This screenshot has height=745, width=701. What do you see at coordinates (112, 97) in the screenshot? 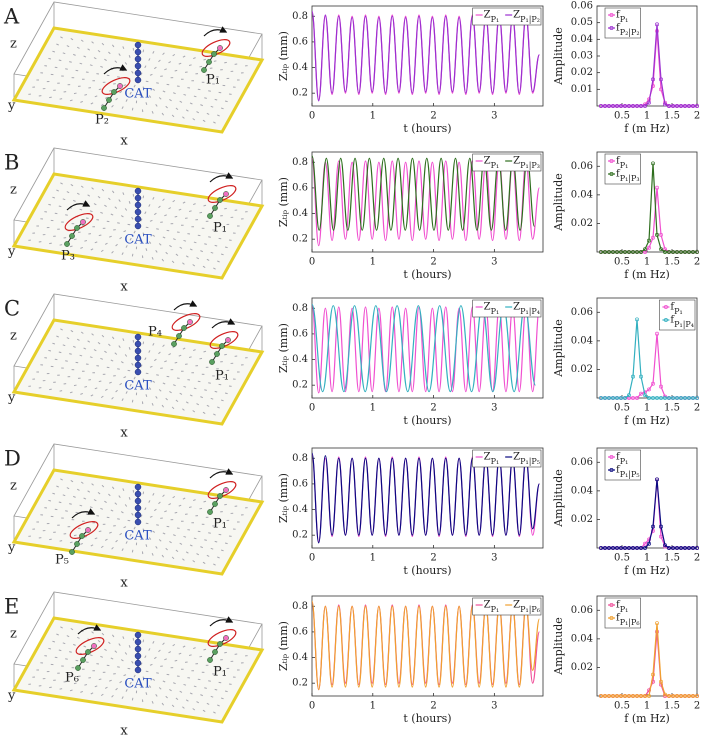
I see `cilium-stem` at bounding box center [112, 97].